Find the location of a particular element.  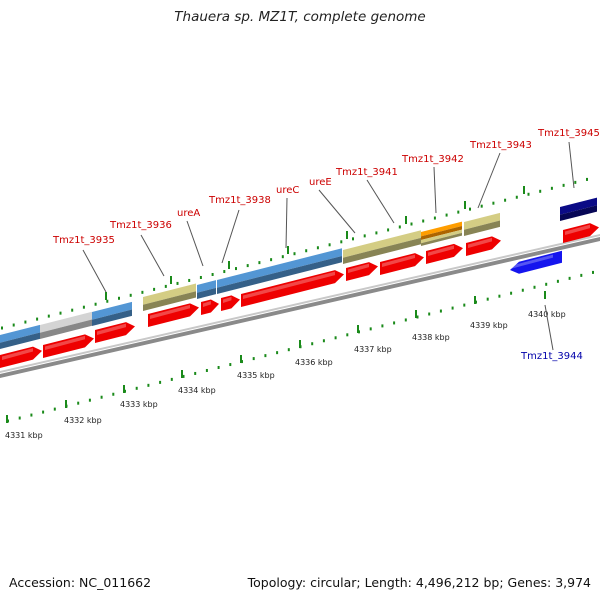

gene-label: ureE is located at coordinates (320, 182).